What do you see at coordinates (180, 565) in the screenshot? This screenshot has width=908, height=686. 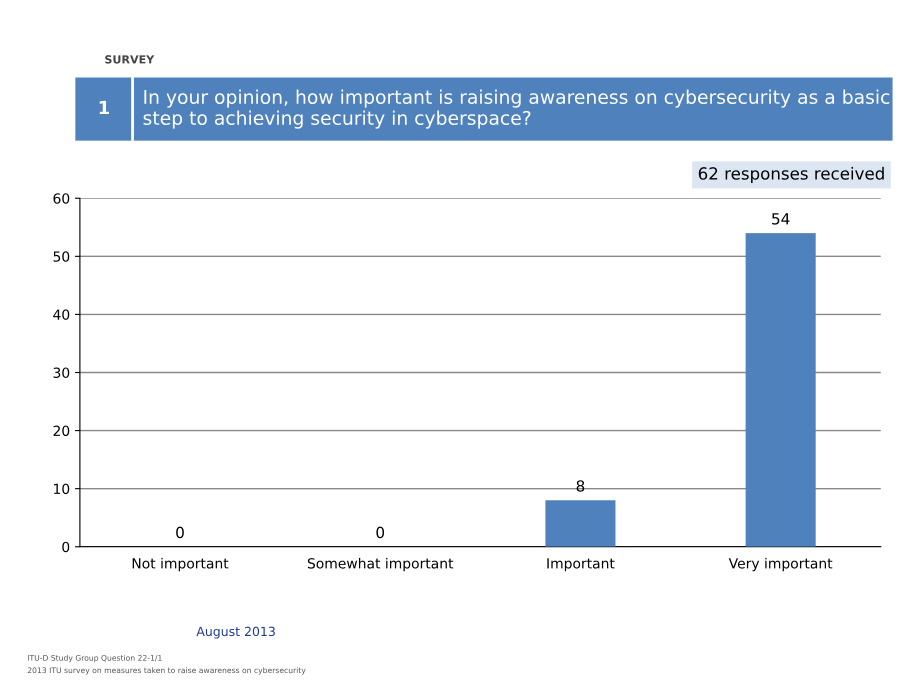 I see `x-tick-label: Not important` at bounding box center [180, 565].